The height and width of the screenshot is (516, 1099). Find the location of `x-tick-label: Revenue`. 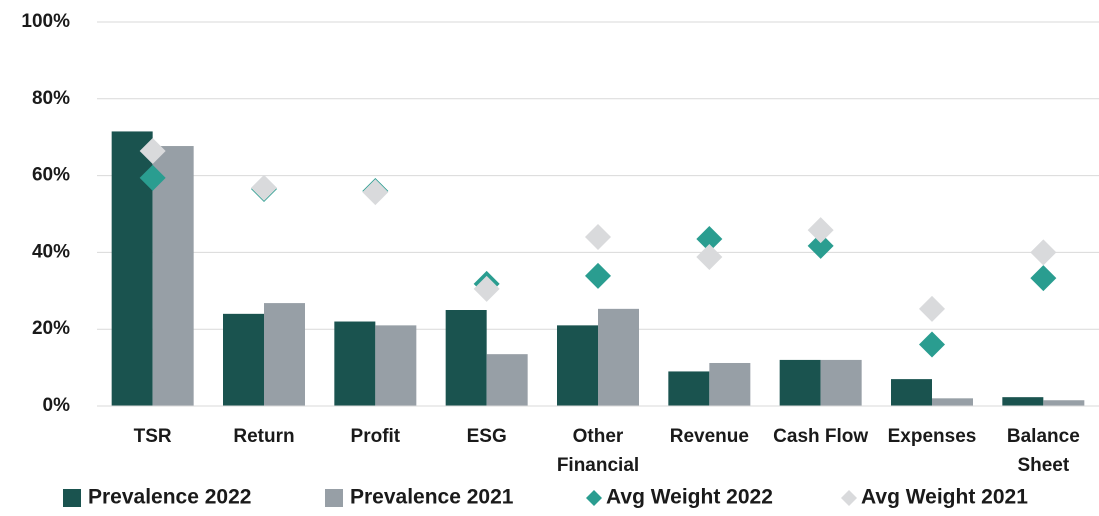

x-tick-label: Revenue is located at coordinates (709, 436).